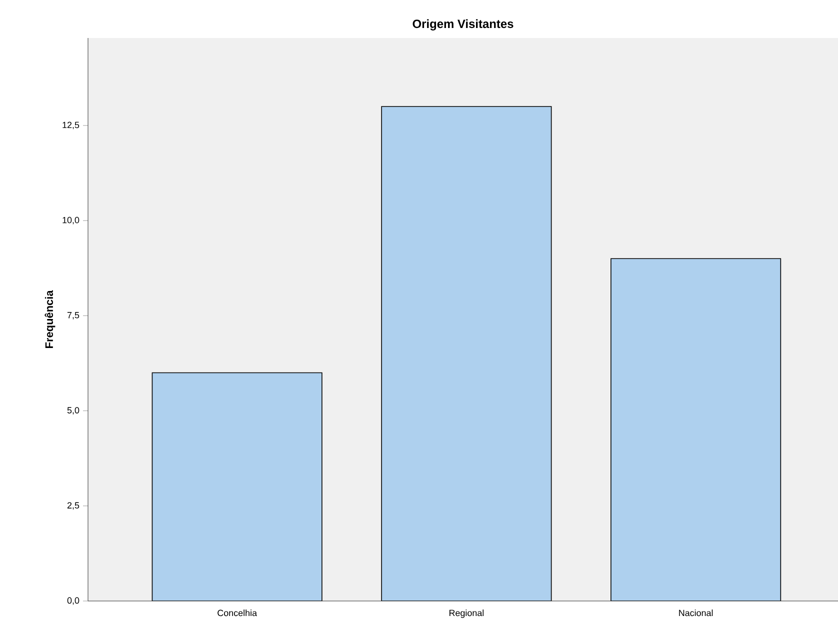 This screenshot has width=838, height=632. I want to click on x-tick-label: Nacional, so click(696, 613).